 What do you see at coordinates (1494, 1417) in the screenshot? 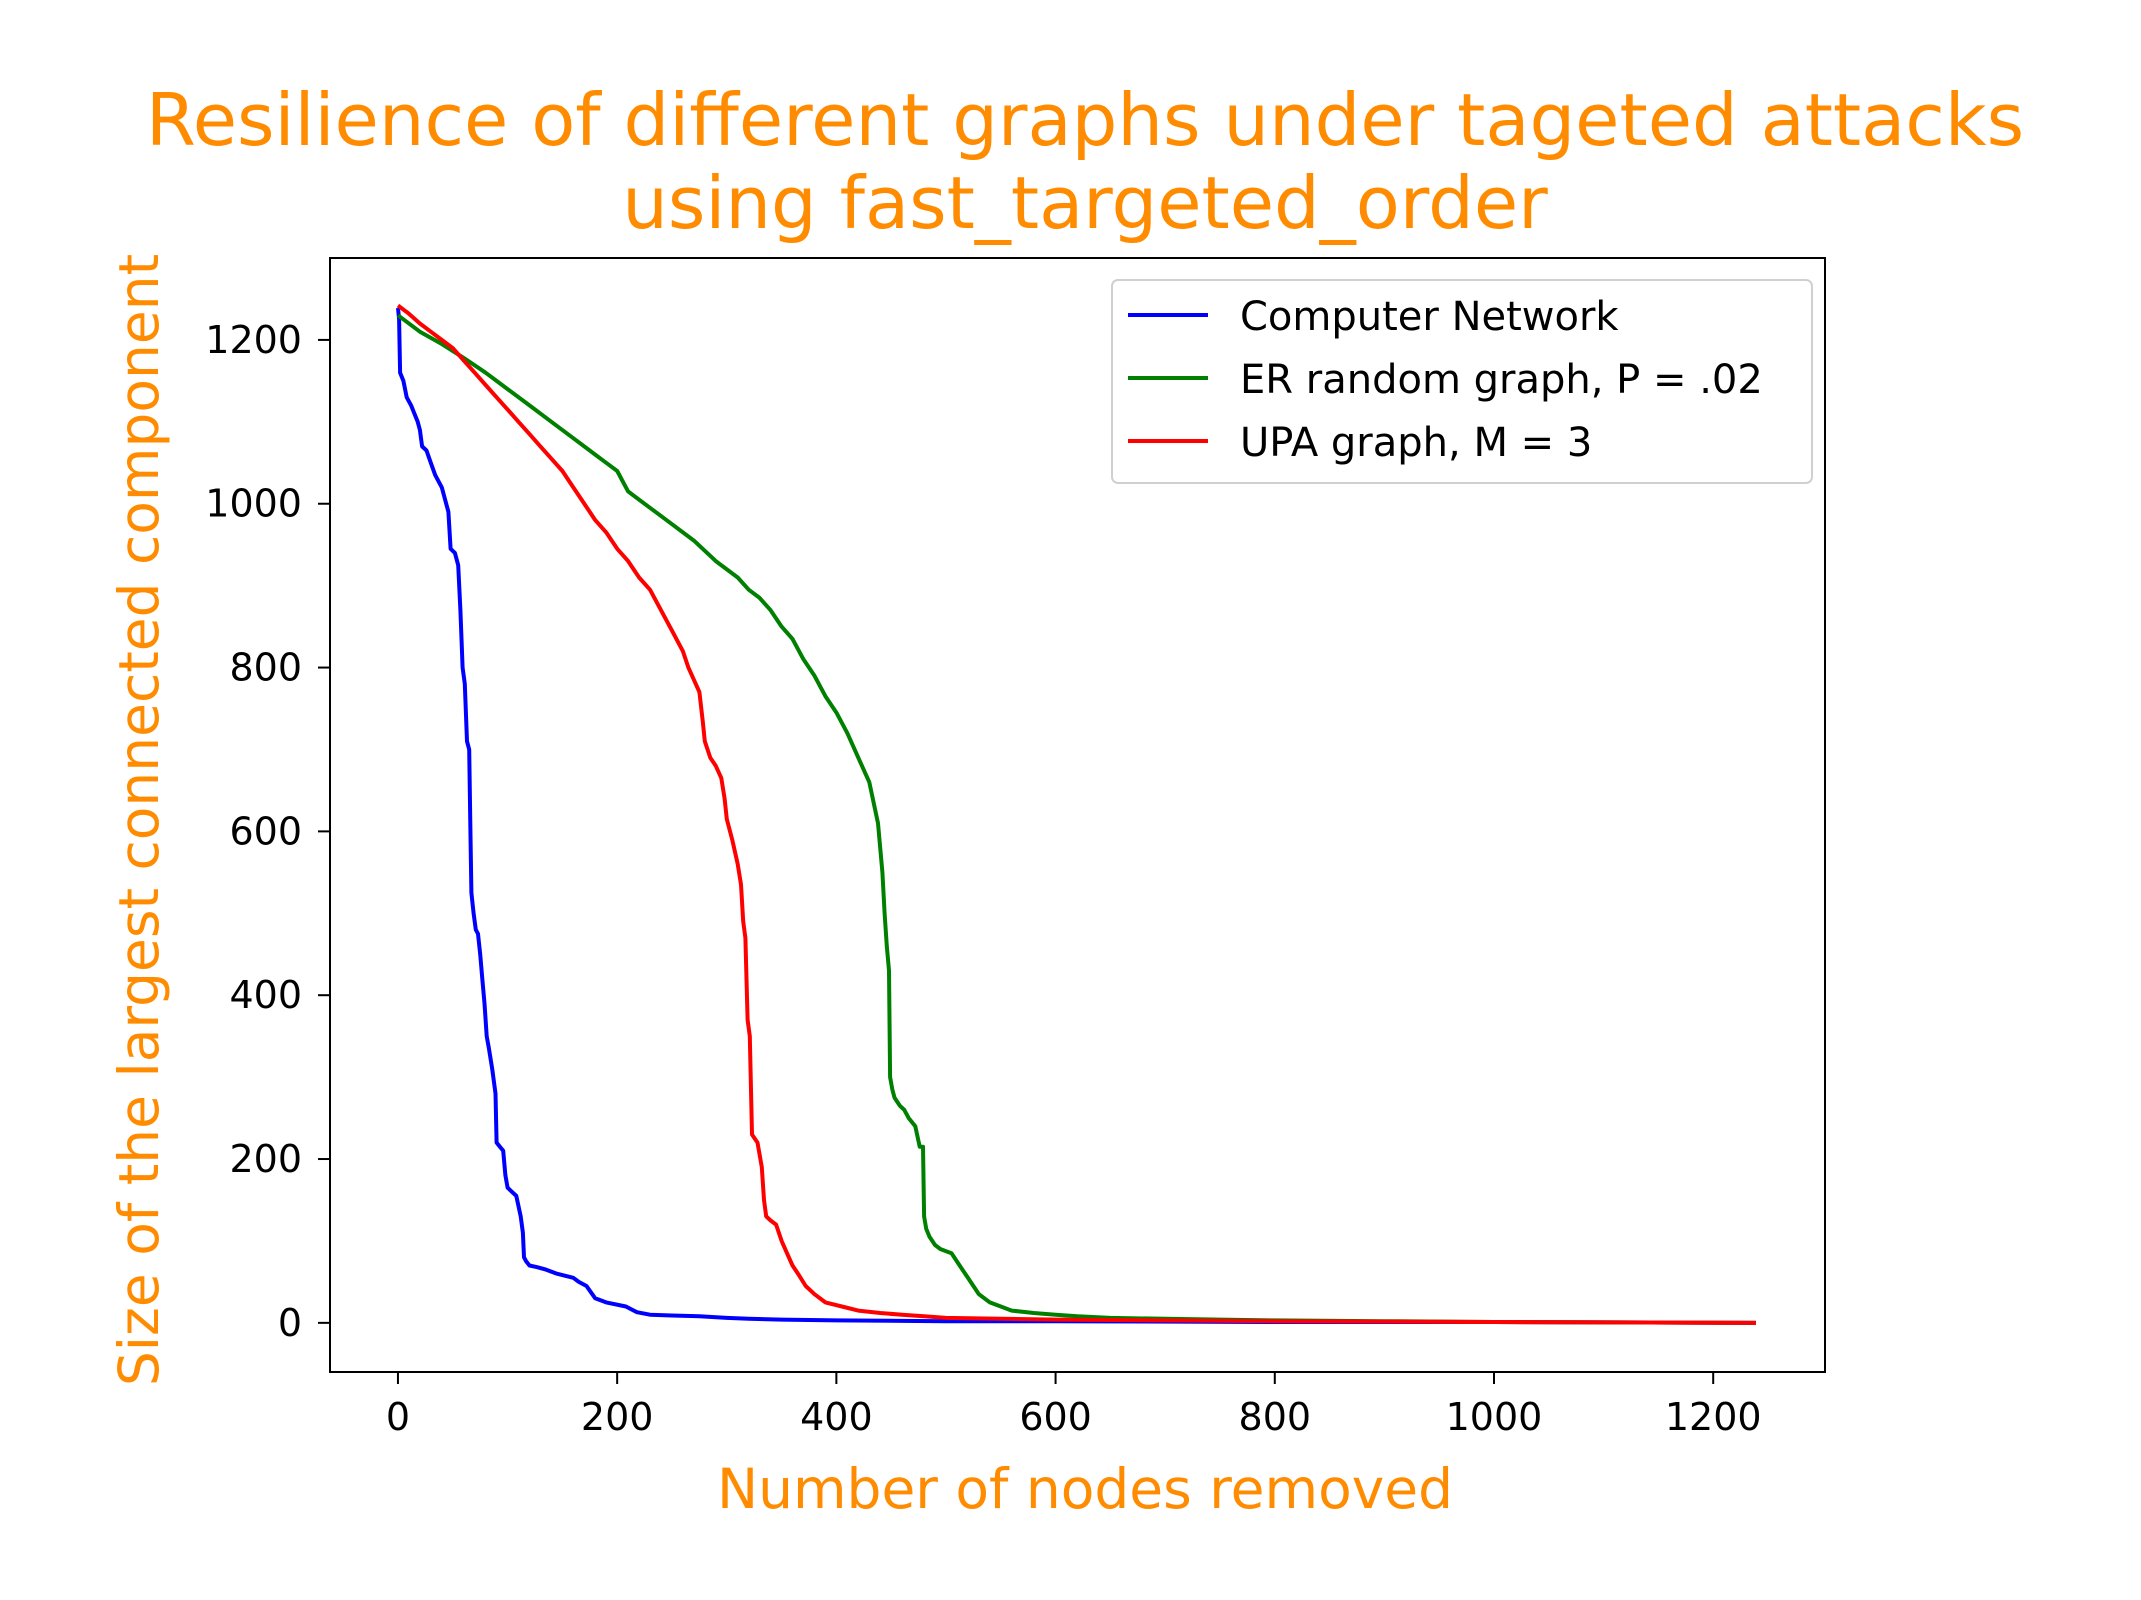
I see `x-tick-label: 1000` at bounding box center [1494, 1417].